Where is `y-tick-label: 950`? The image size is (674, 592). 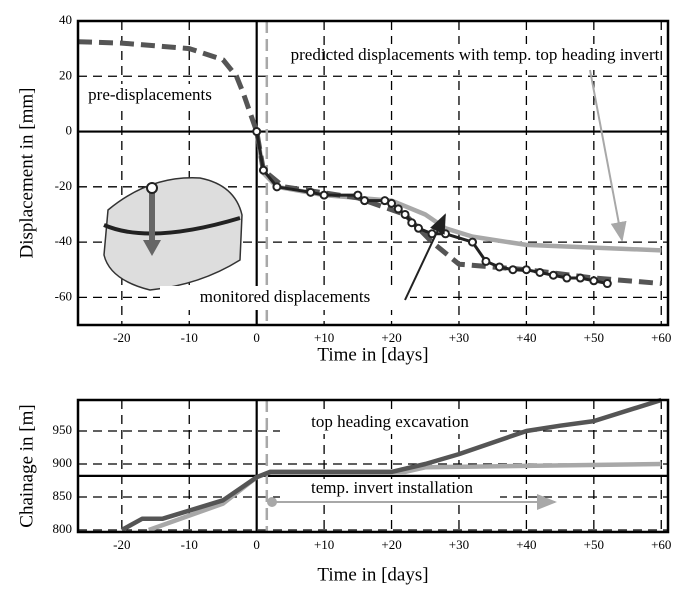
y-tick-label: 950 is located at coordinates (63, 429).